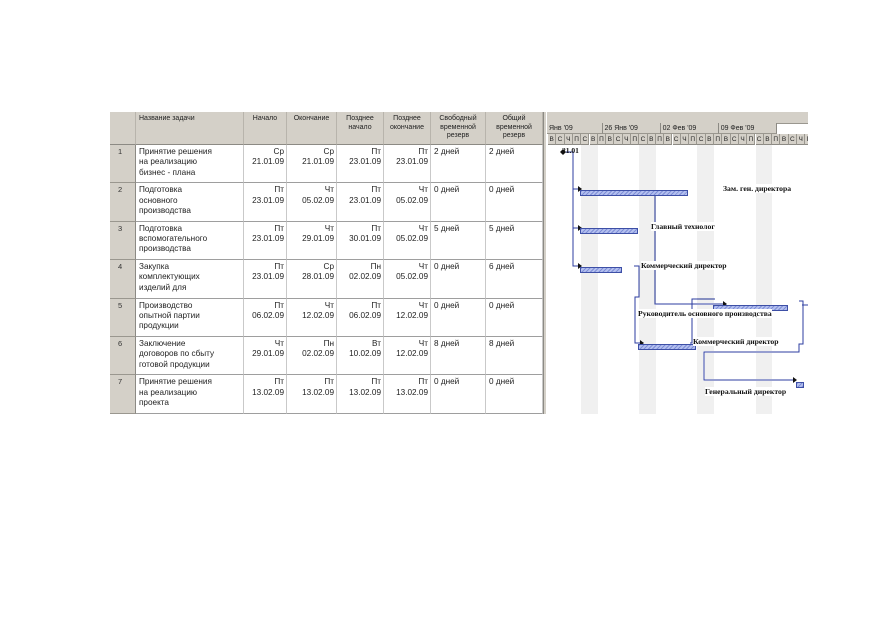 The image size is (893, 629). Describe the element at coordinates (514, 241) in the screenshot. I see `cell-total-slack: 5 дней` at that location.